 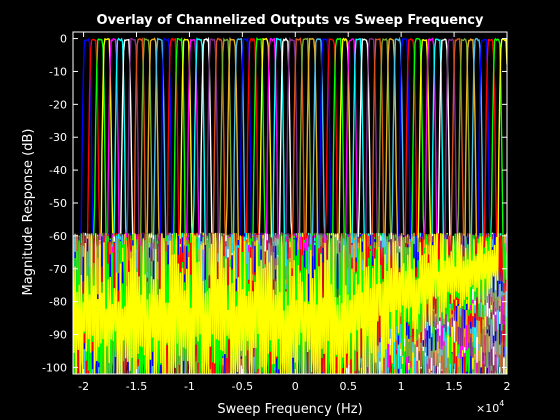 I want to click on y-tick-label: -50, so click(x=58, y=203).